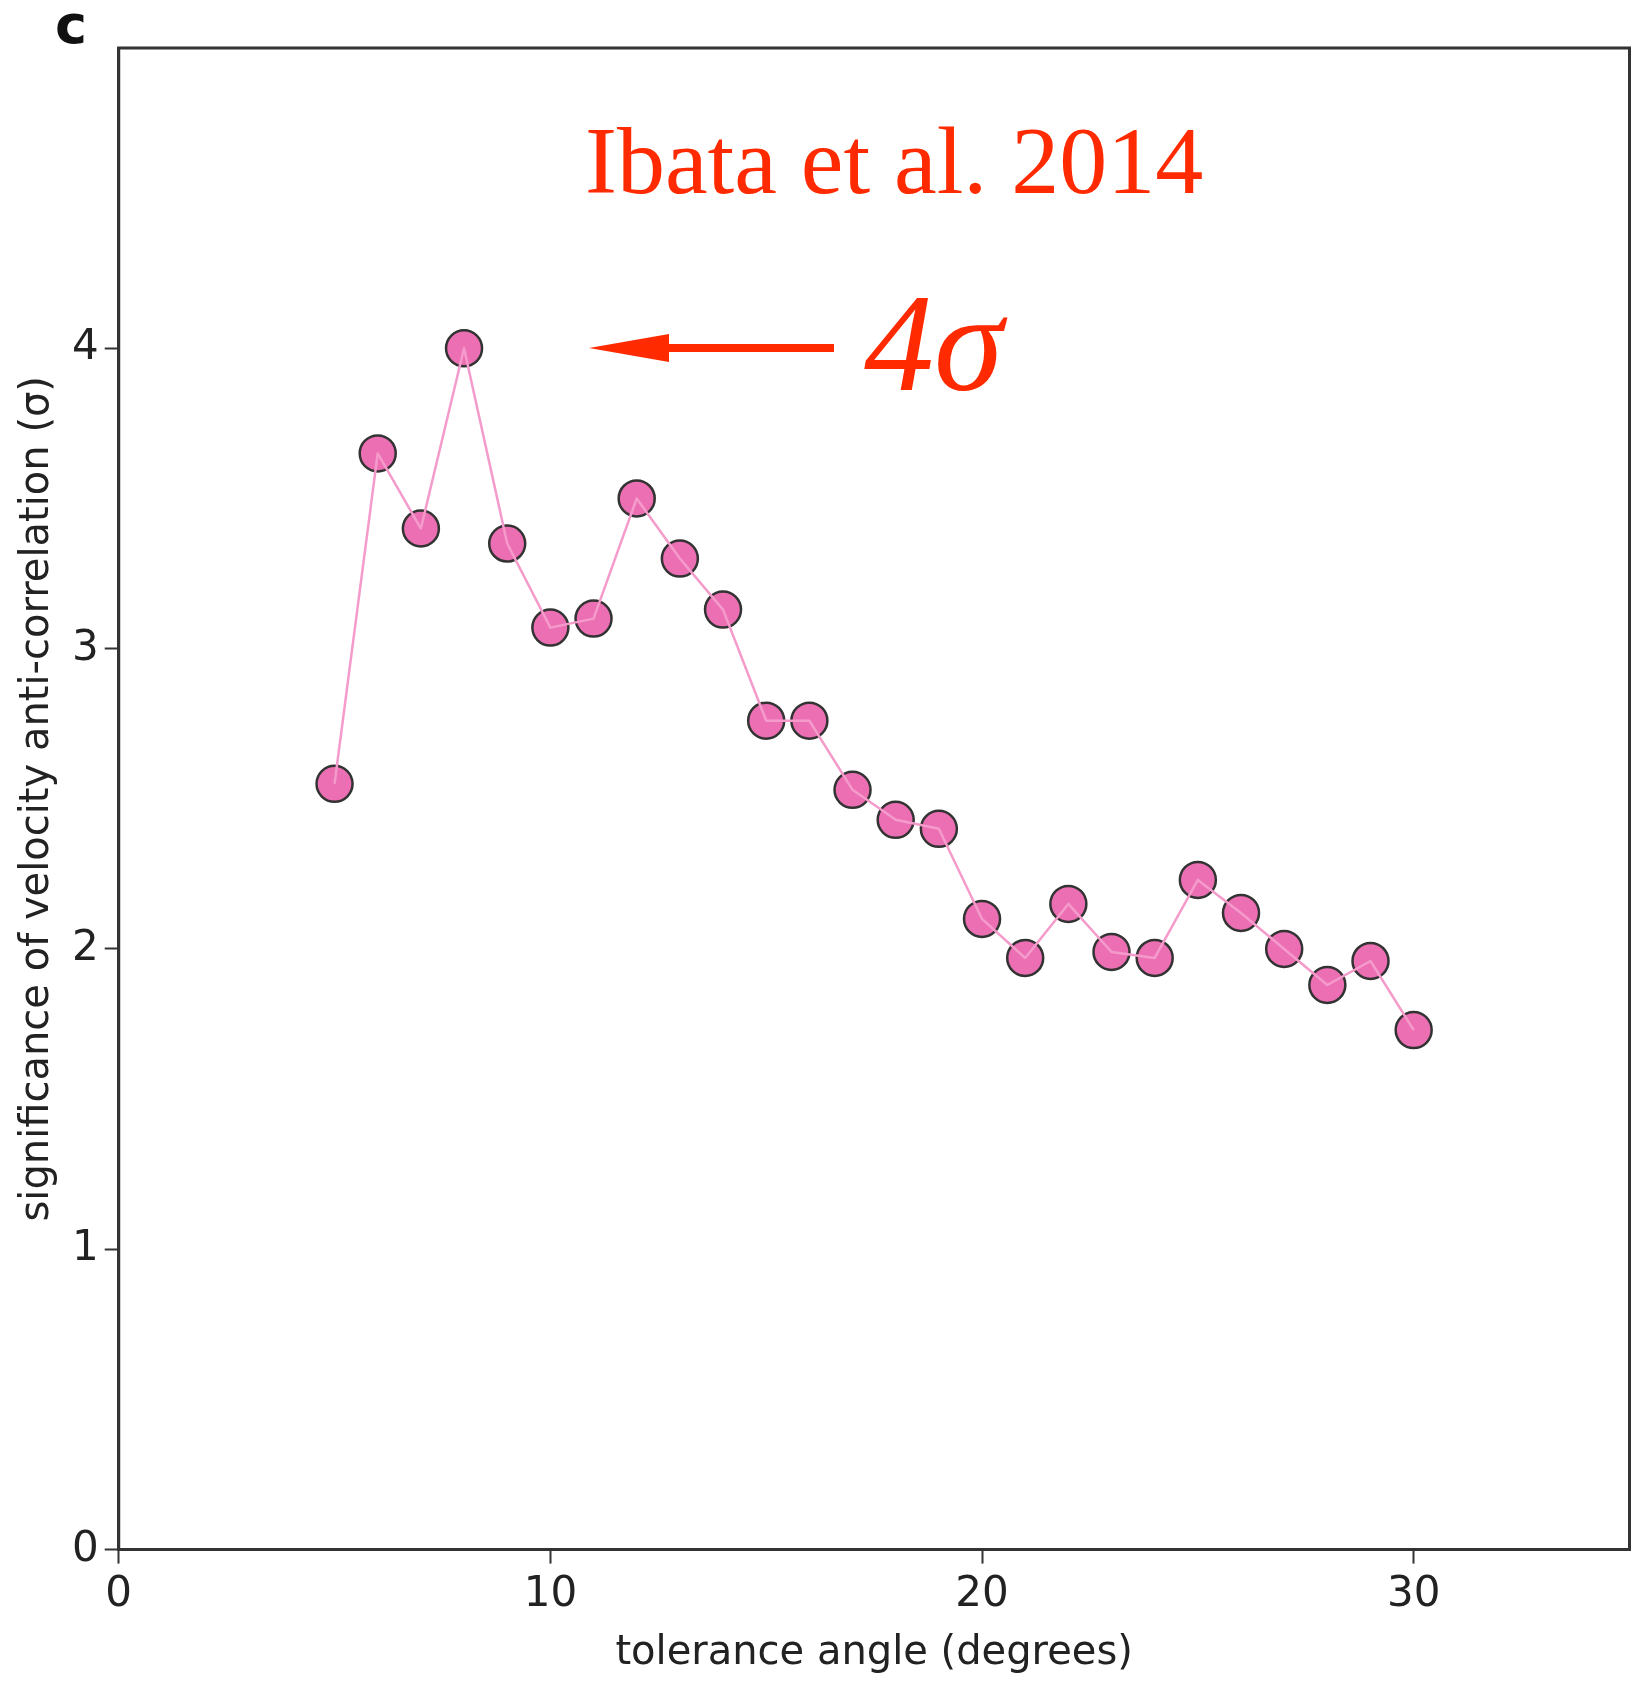  Describe the element at coordinates (936, 343) in the screenshot. I see `annotation: 4σ` at that location.